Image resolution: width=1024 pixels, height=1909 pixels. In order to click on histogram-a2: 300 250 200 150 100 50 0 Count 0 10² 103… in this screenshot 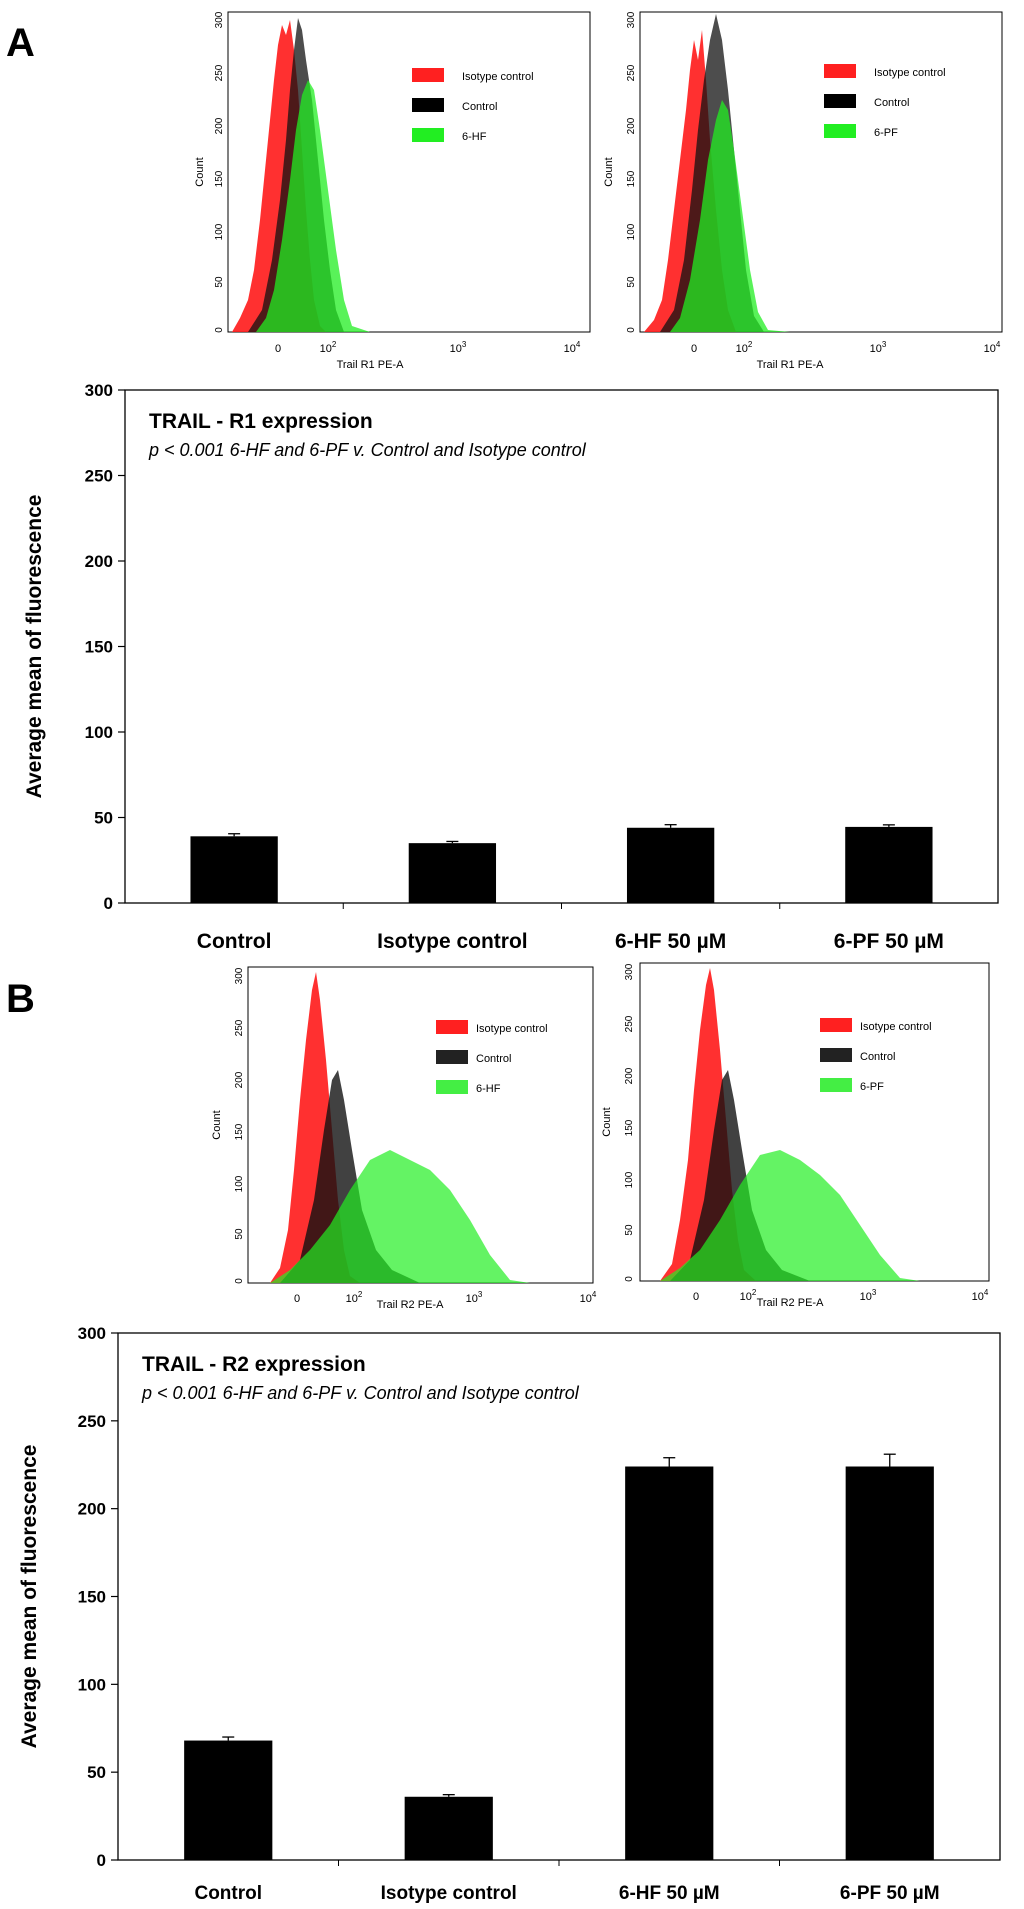, I will do `click(803, 191)`.